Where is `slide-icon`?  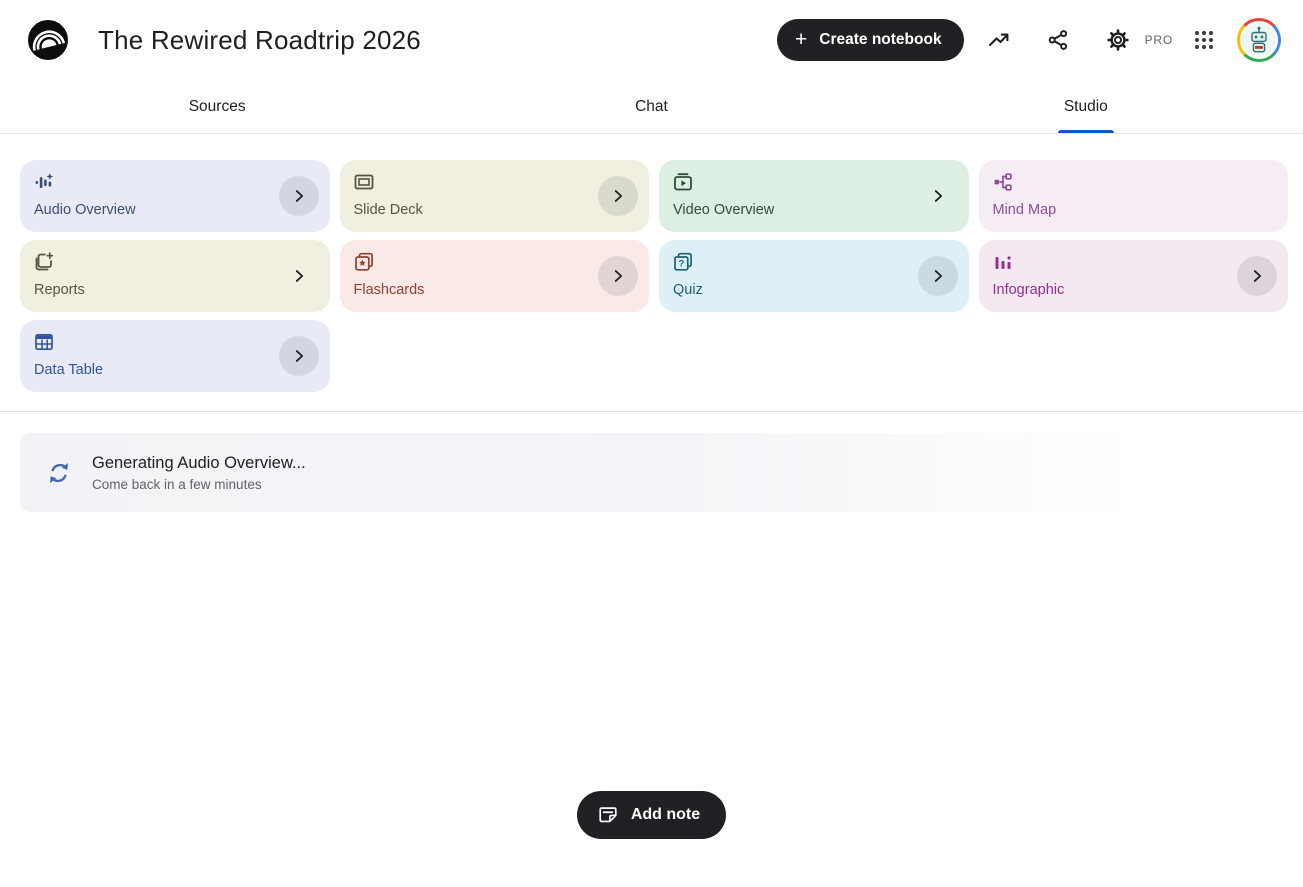 slide-icon is located at coordinates (363, 182).